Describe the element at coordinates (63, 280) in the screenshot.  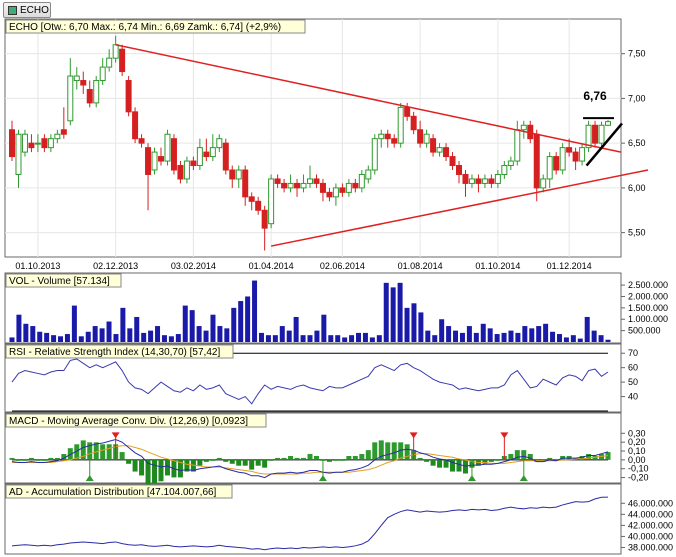
I see `volume-title-box` at that location.